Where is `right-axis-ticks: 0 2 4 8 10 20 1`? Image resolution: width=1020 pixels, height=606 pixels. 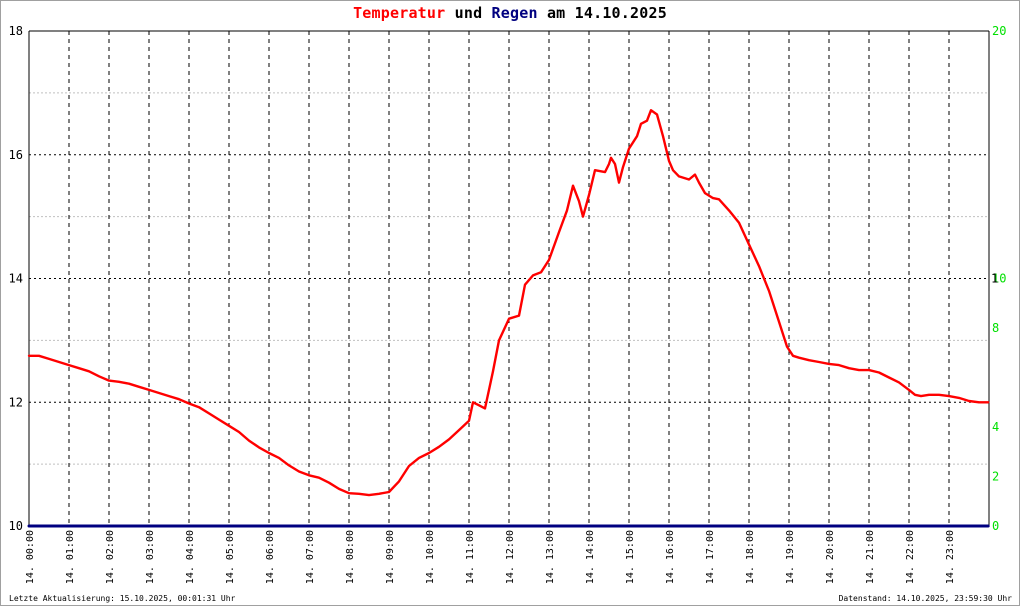
right-axis-ticks: 0 2 4 8 10 20 1 is located at coordinates (998, 278).